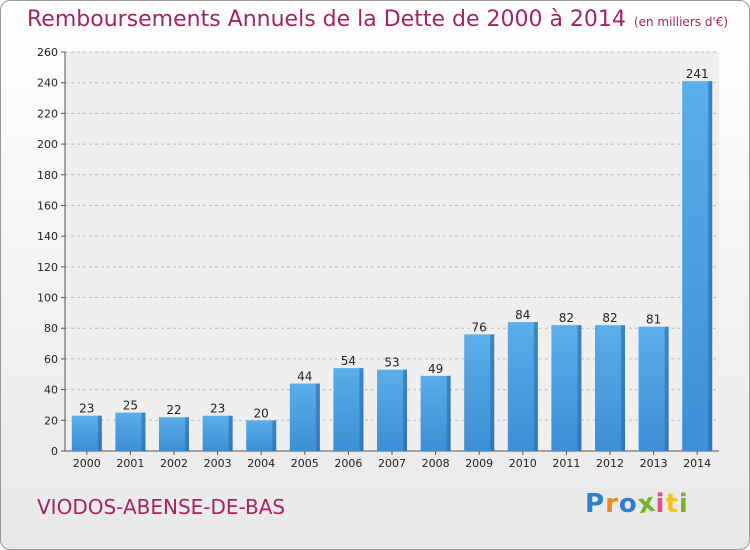  I want to click on data-label: 81, so click(653, 320).